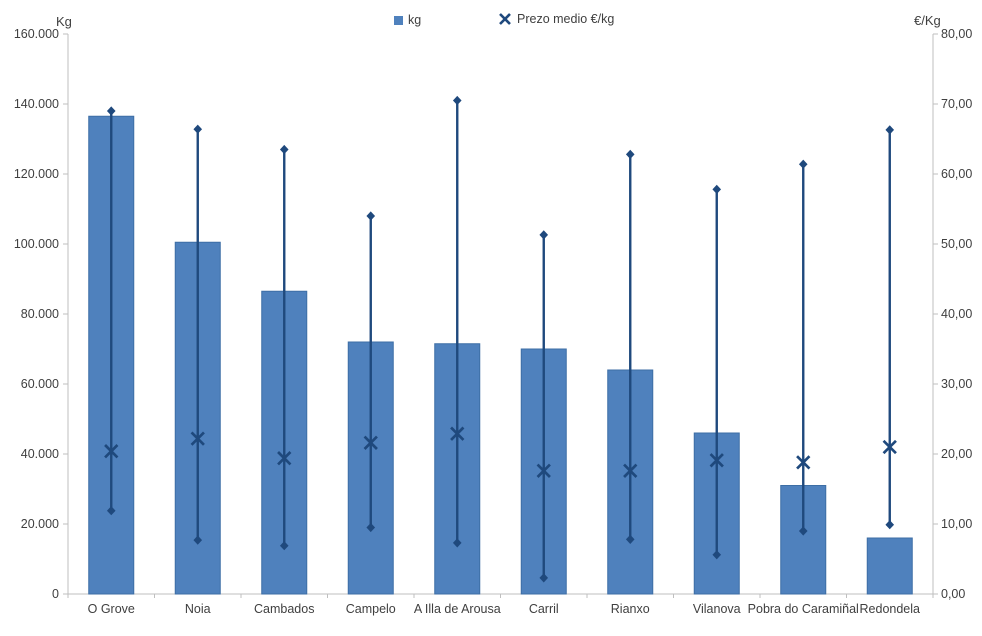  I want to click on high-marker-Campelo, so click(371, 216).